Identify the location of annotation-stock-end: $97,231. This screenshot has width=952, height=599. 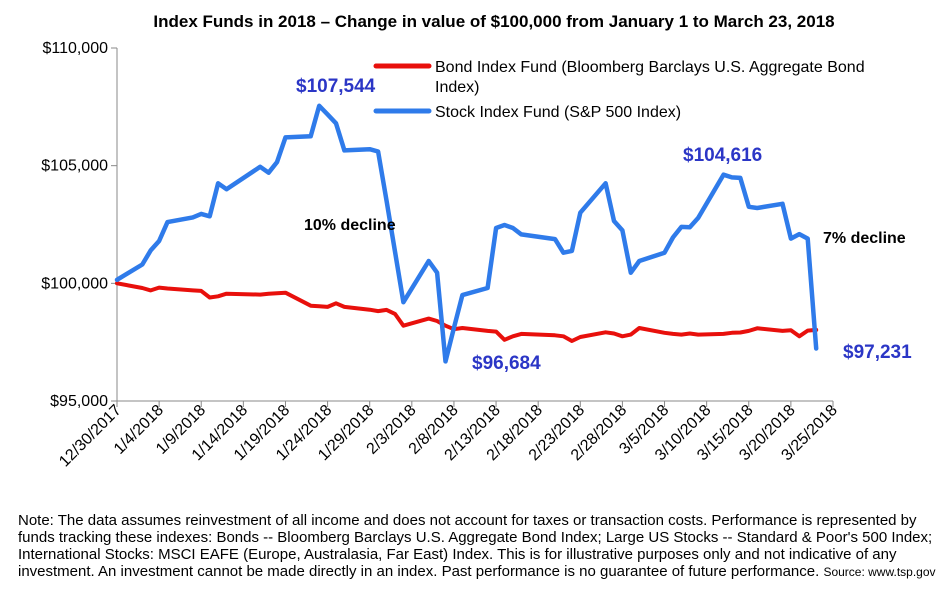
(877, 352).